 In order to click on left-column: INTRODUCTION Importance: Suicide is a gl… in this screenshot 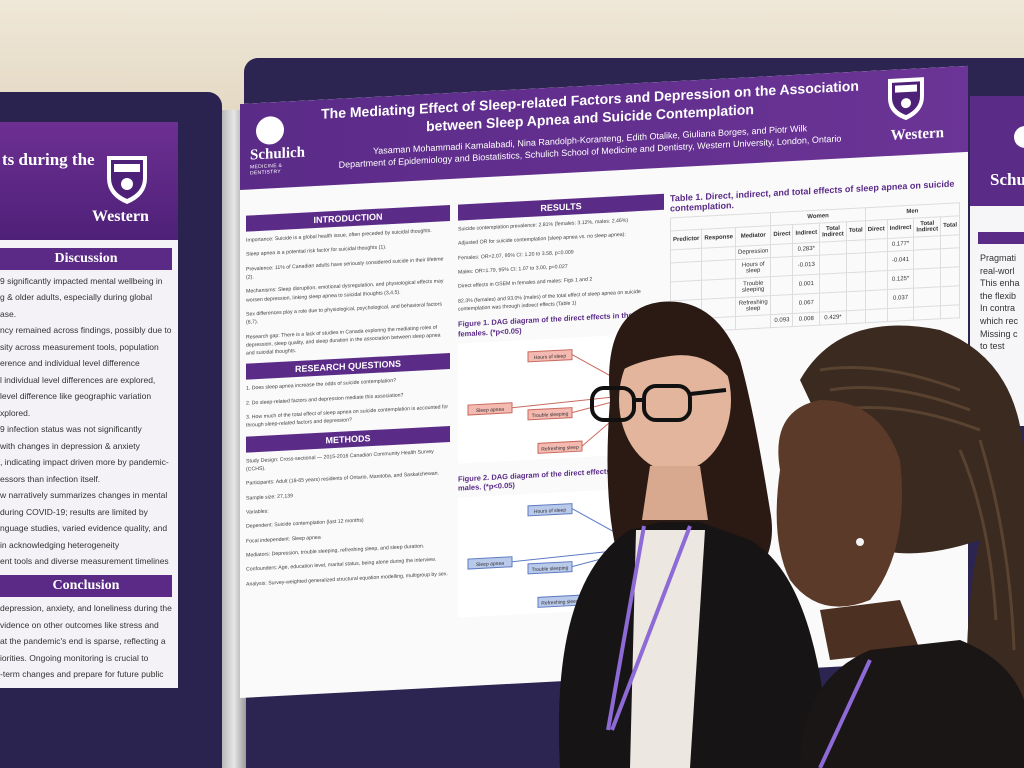, I will do `click(348, 399)`.